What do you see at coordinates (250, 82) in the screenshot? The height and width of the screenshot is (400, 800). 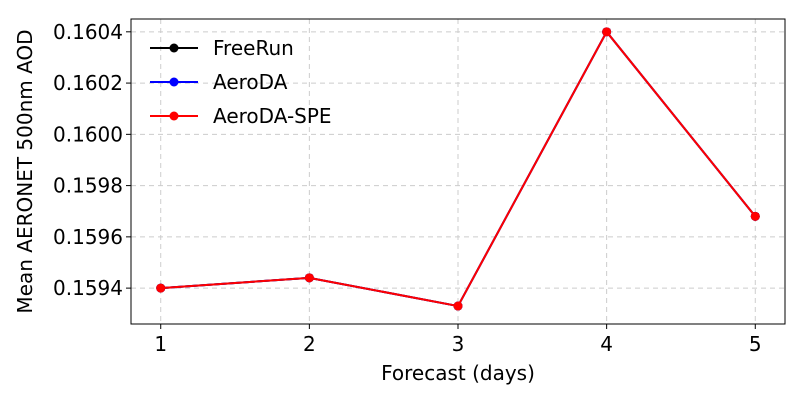 I see `legend-label: AeroDA` at bounding box center [250, 82].